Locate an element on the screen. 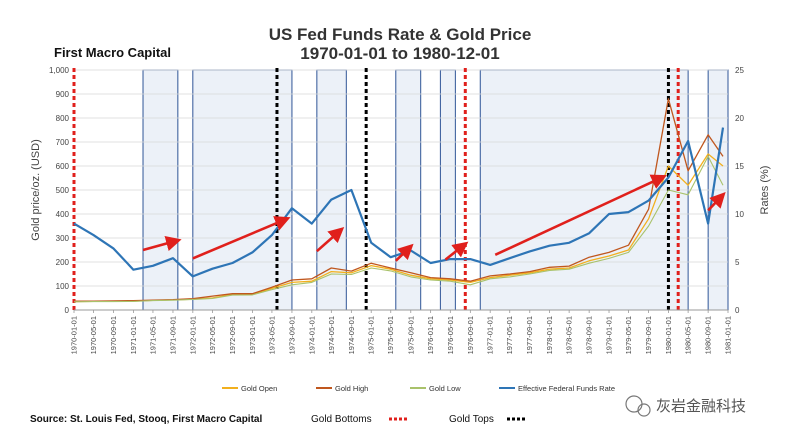 The height and width of the screenshot is (438, 800). x-tick-label: 1970-09-01 is located at coordinates (113, 335).